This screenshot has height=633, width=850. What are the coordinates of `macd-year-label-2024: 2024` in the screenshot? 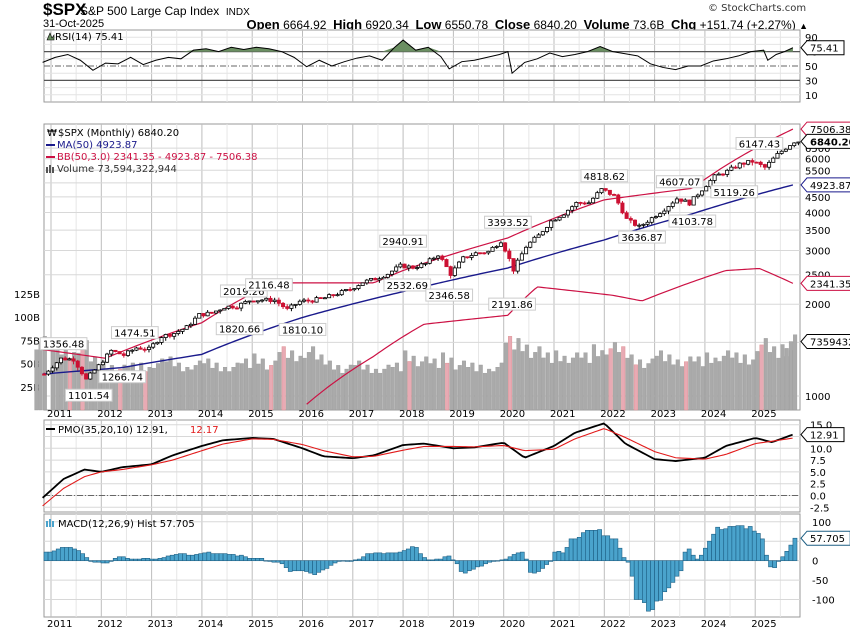 It's located at (713, 624).